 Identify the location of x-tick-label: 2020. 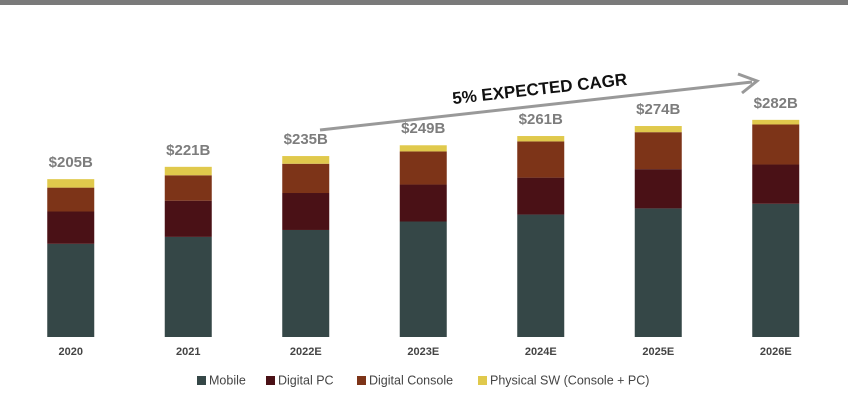
(71, 352).